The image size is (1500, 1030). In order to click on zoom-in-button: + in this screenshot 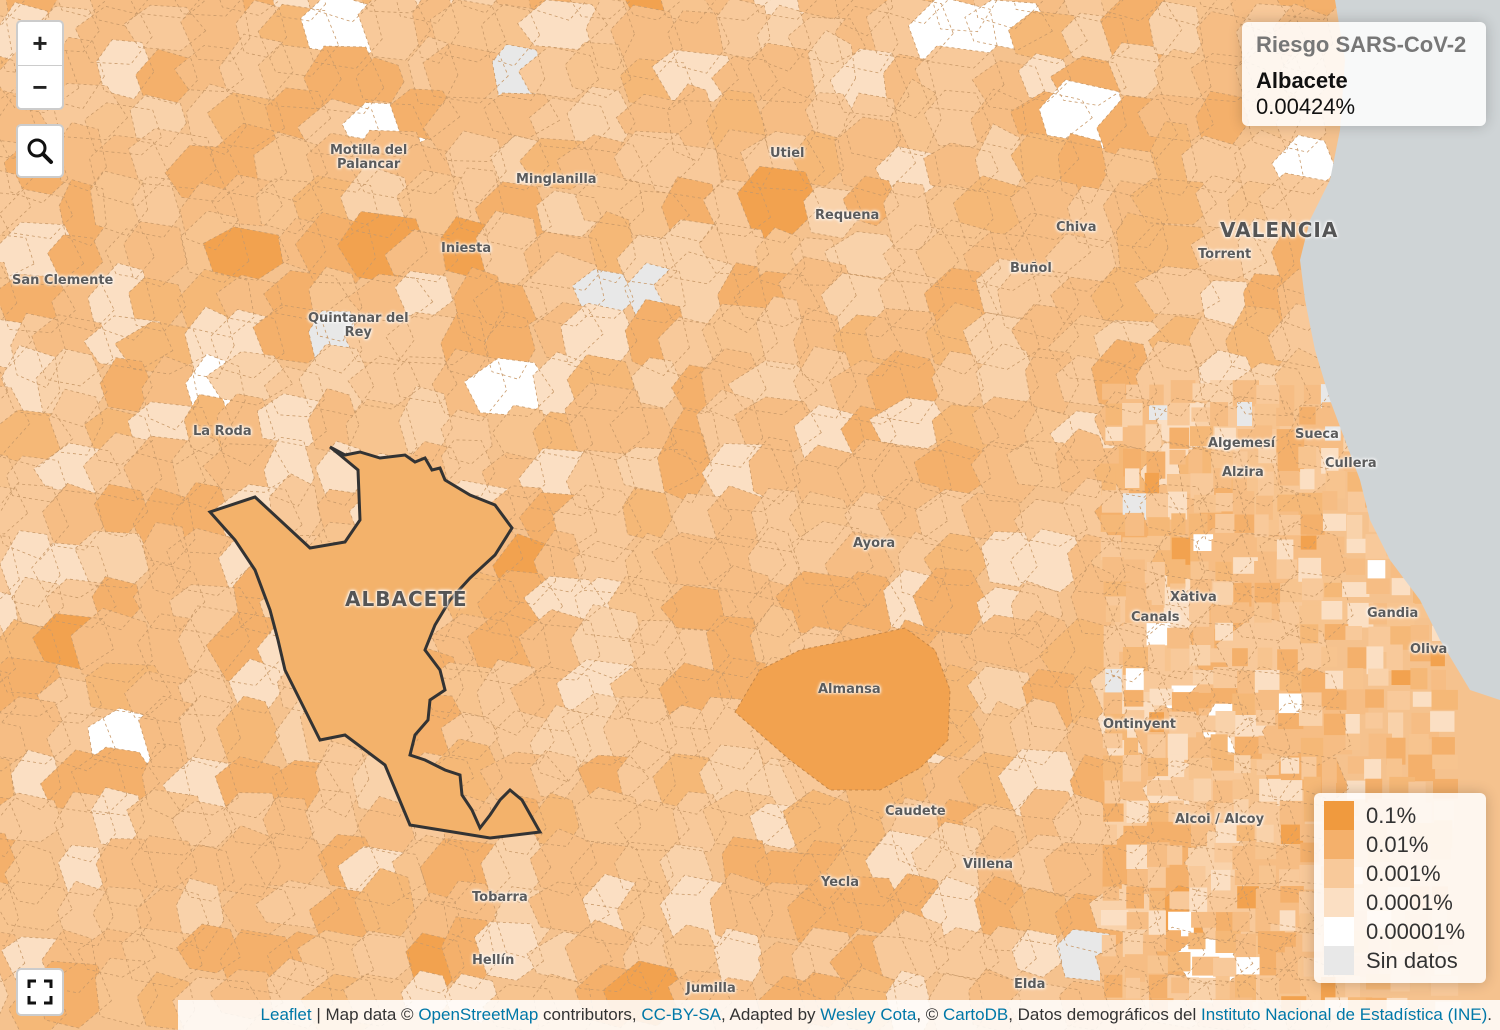, I will do `click(40, 44)`.